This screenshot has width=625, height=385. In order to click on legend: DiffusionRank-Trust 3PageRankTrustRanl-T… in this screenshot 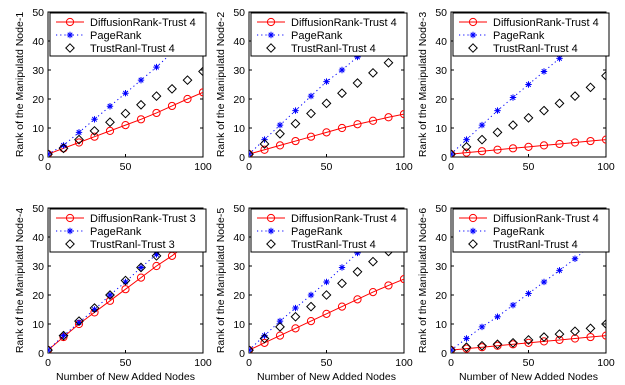, I will do `click(128, 230)`.